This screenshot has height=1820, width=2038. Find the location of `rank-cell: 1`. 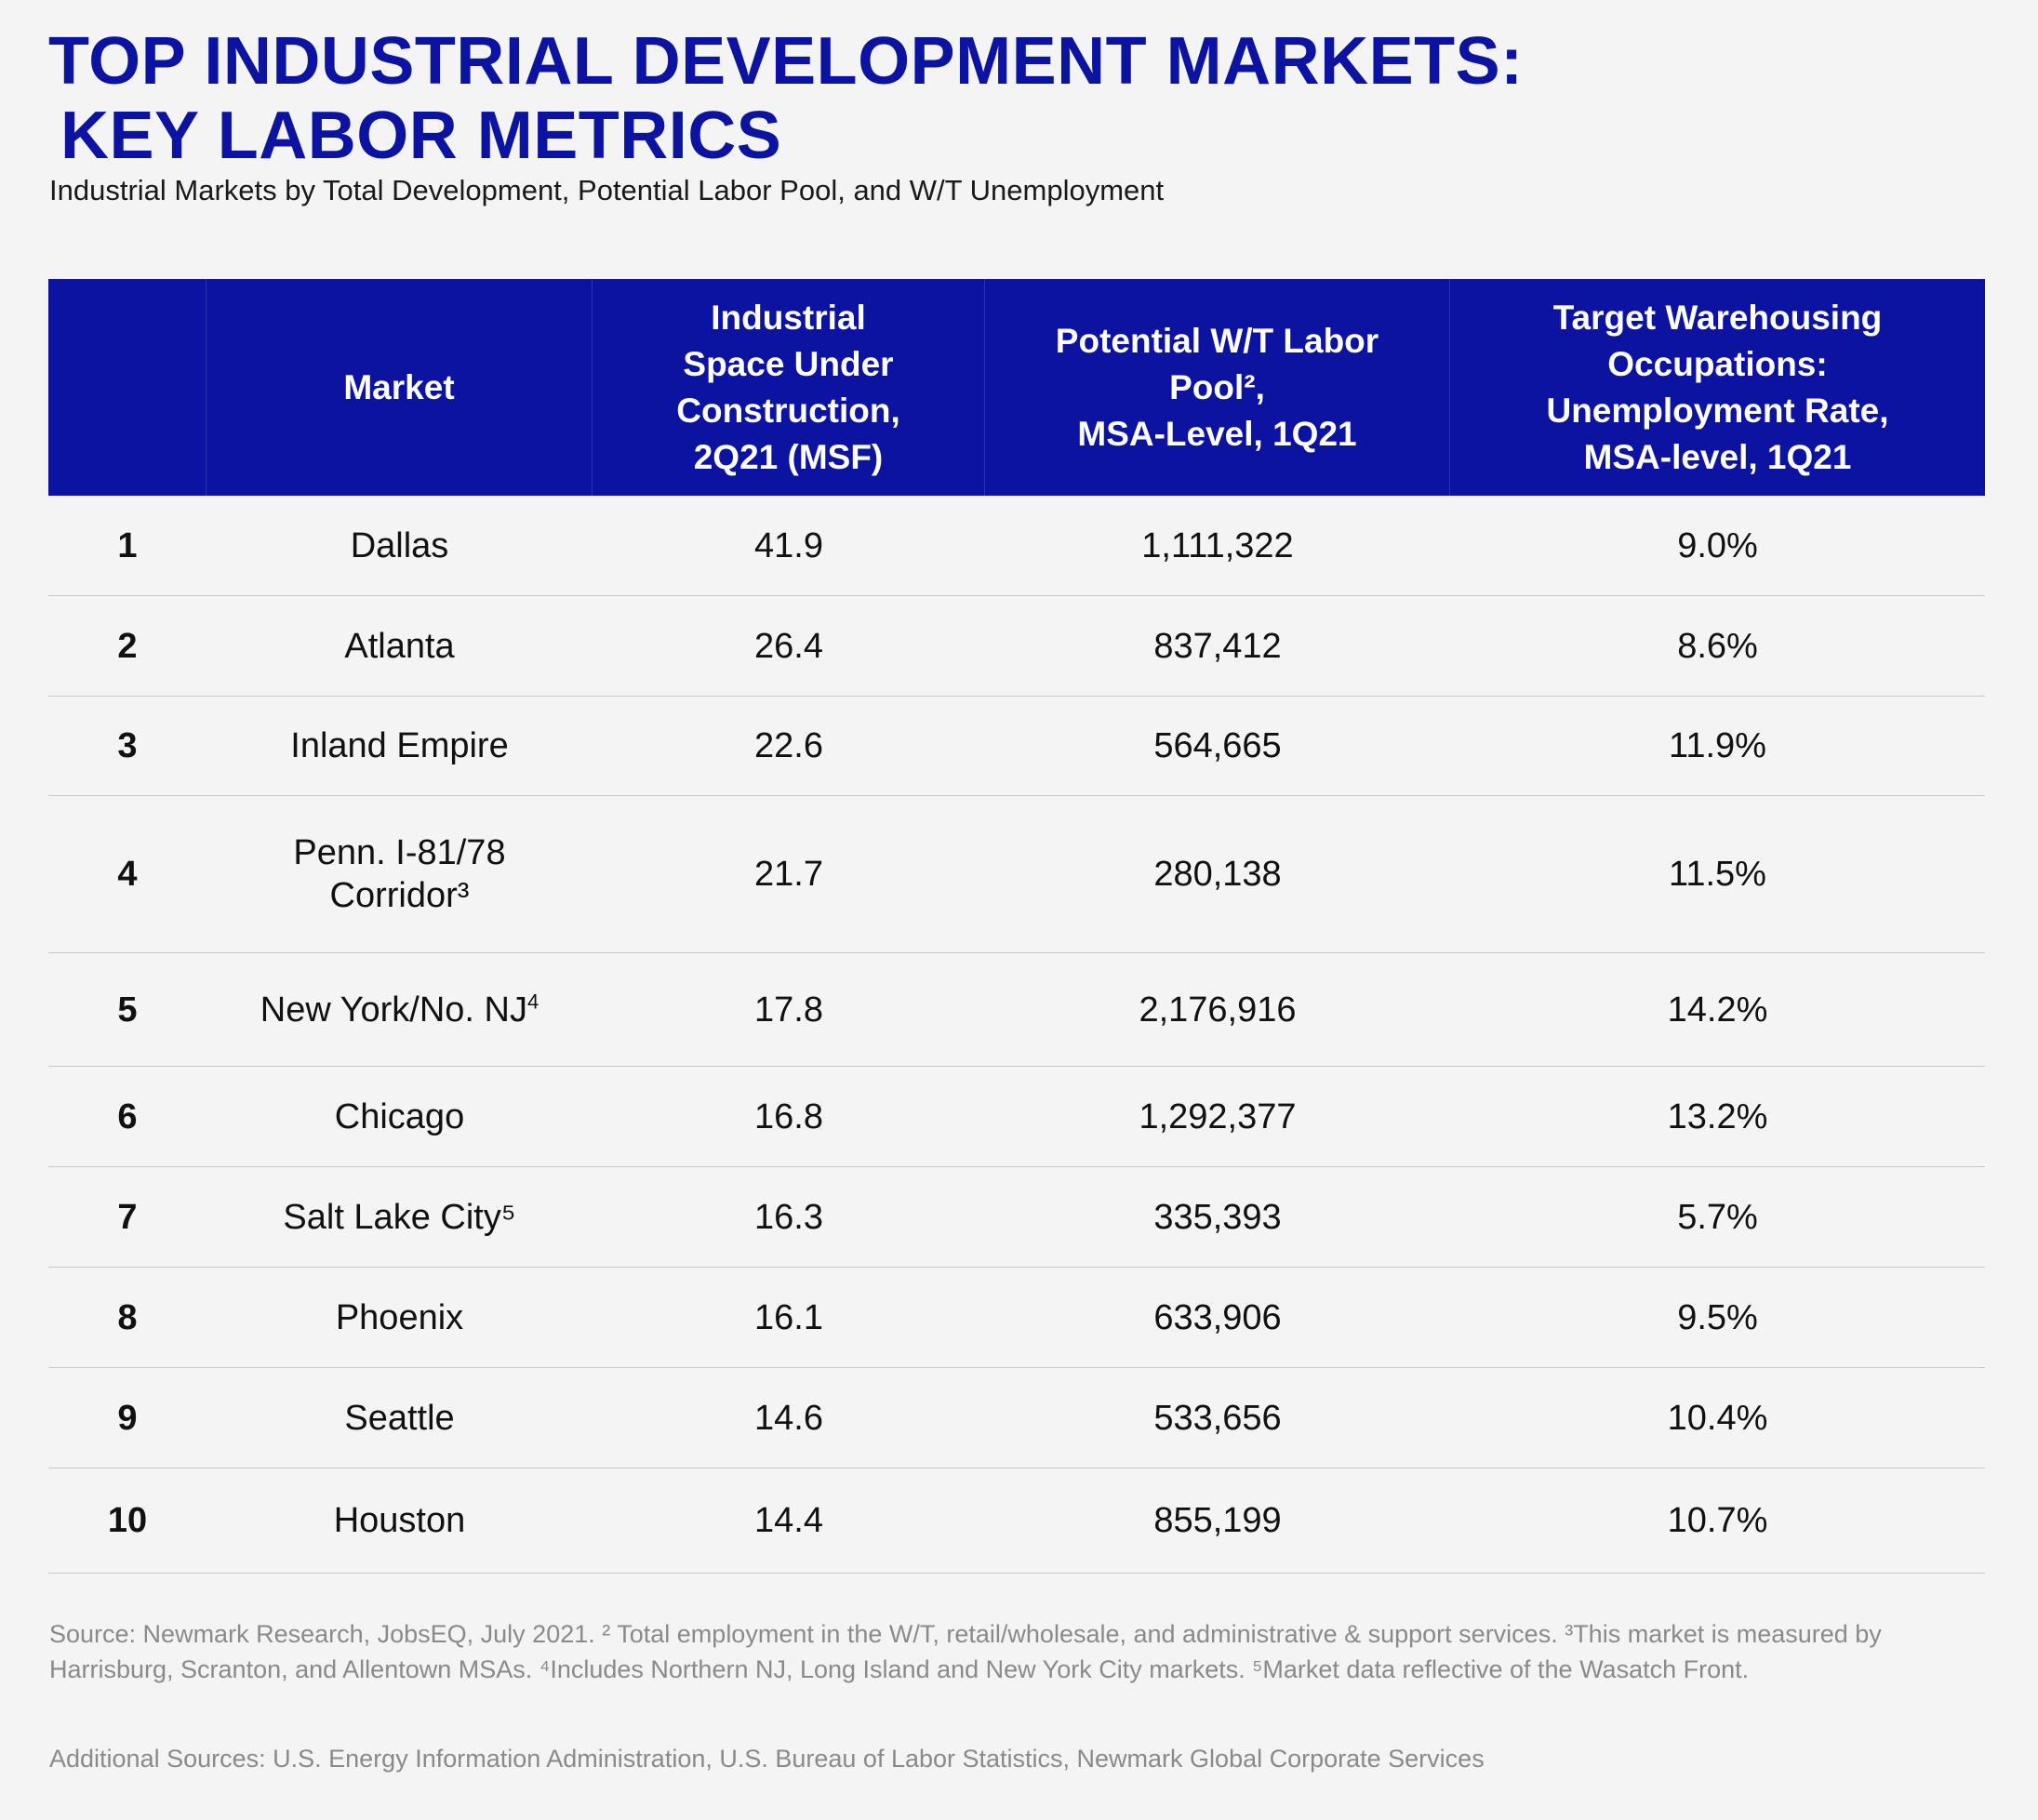

rank-cell: 1 is located at coordinates (127, 545).